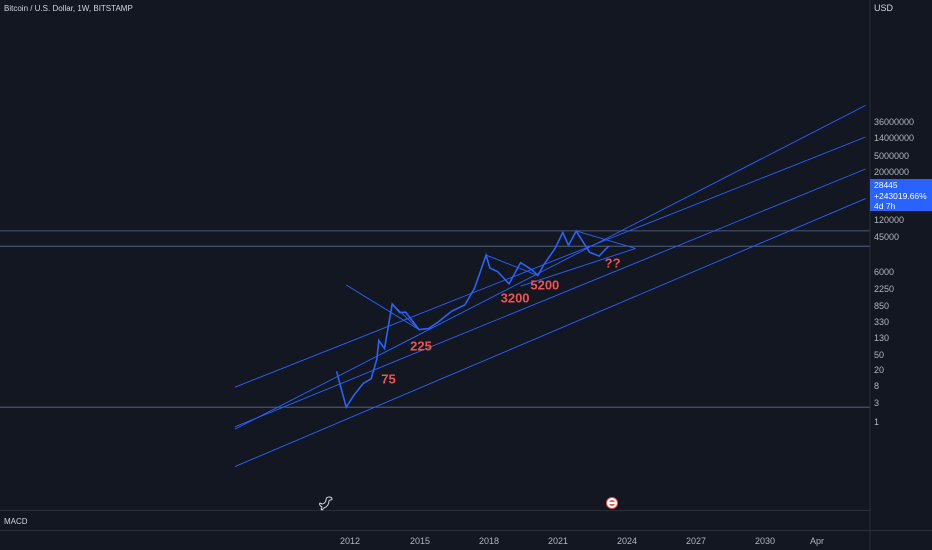 The width and height of the screenshot is (932, 550). What do you see at coordinates (892, 156) in the screenshot?
I see `y-tick-label: 5000000` at bounding box center [892, 156].